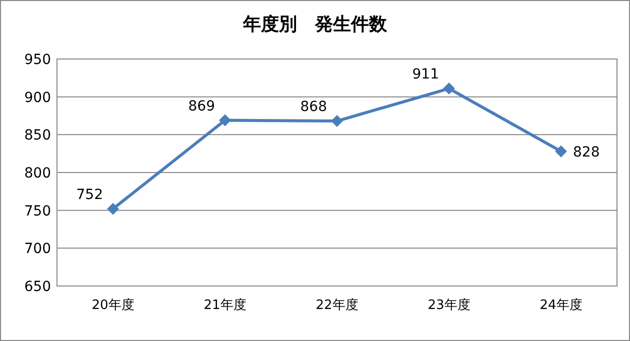  Describe the element at coordinates (201, 106) in the screenshot. I see `data-label: 869` at that location.